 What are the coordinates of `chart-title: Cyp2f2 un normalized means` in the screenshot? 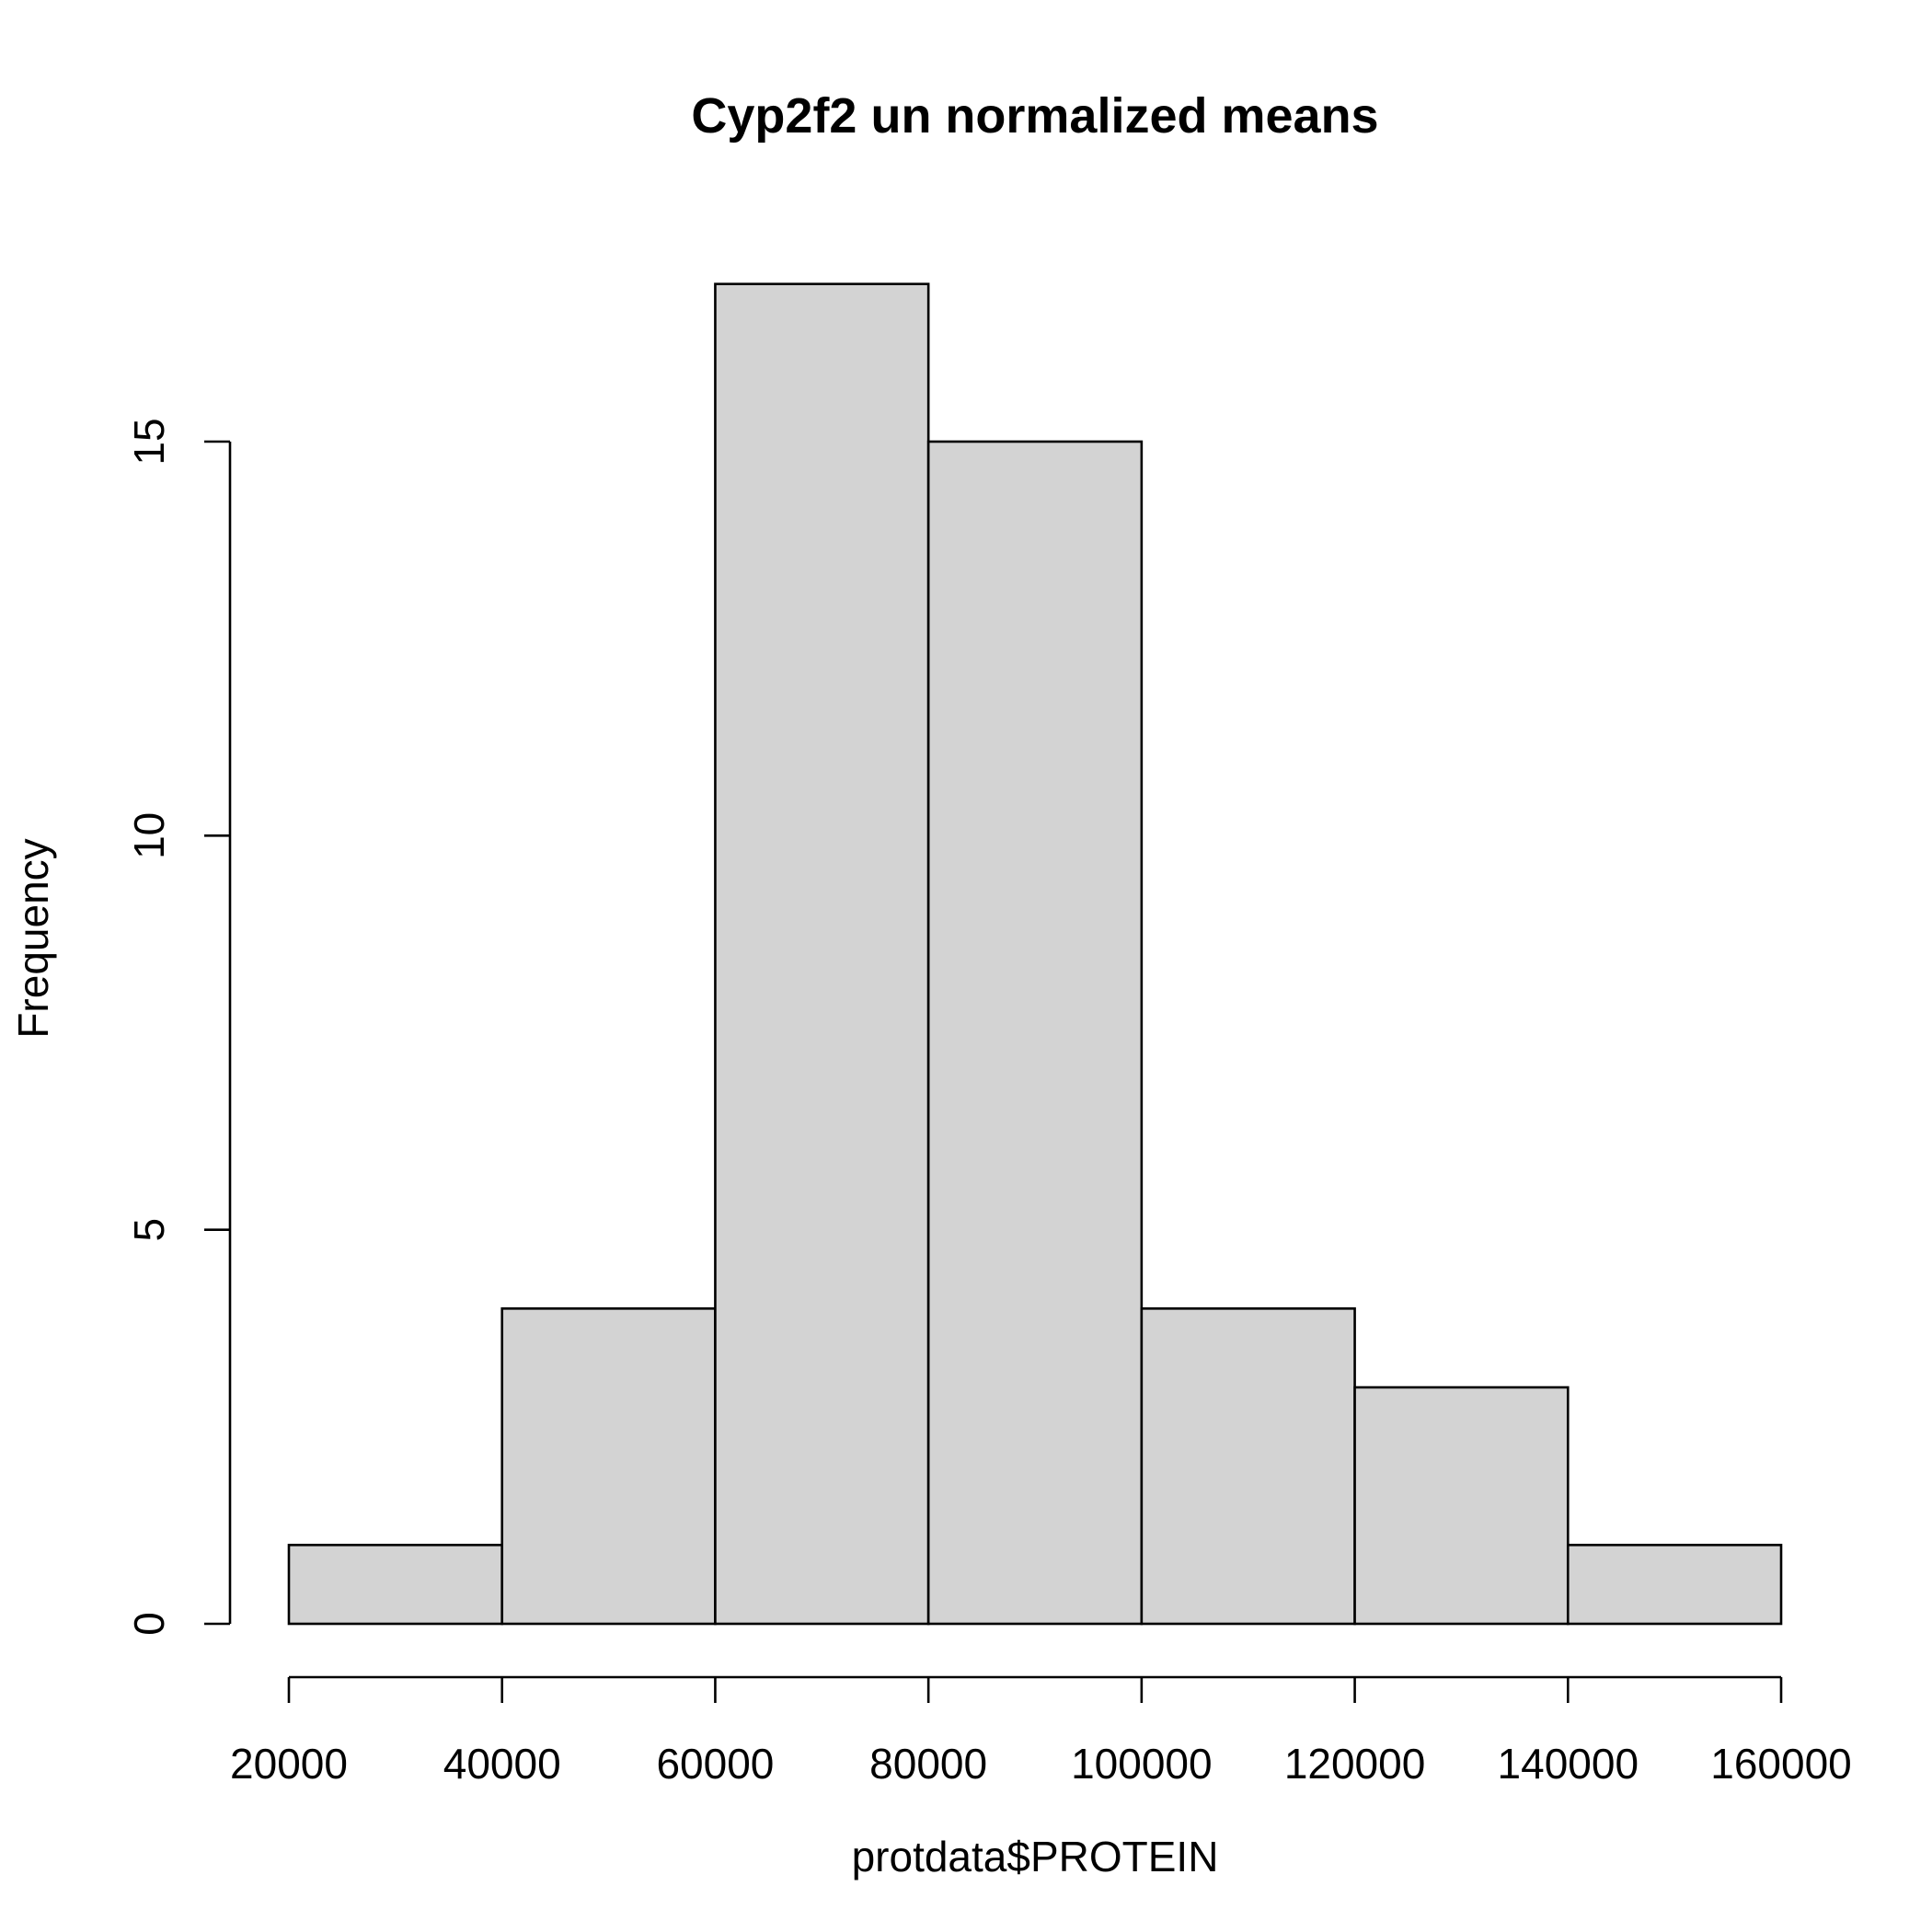 It's located at (1034, 116).